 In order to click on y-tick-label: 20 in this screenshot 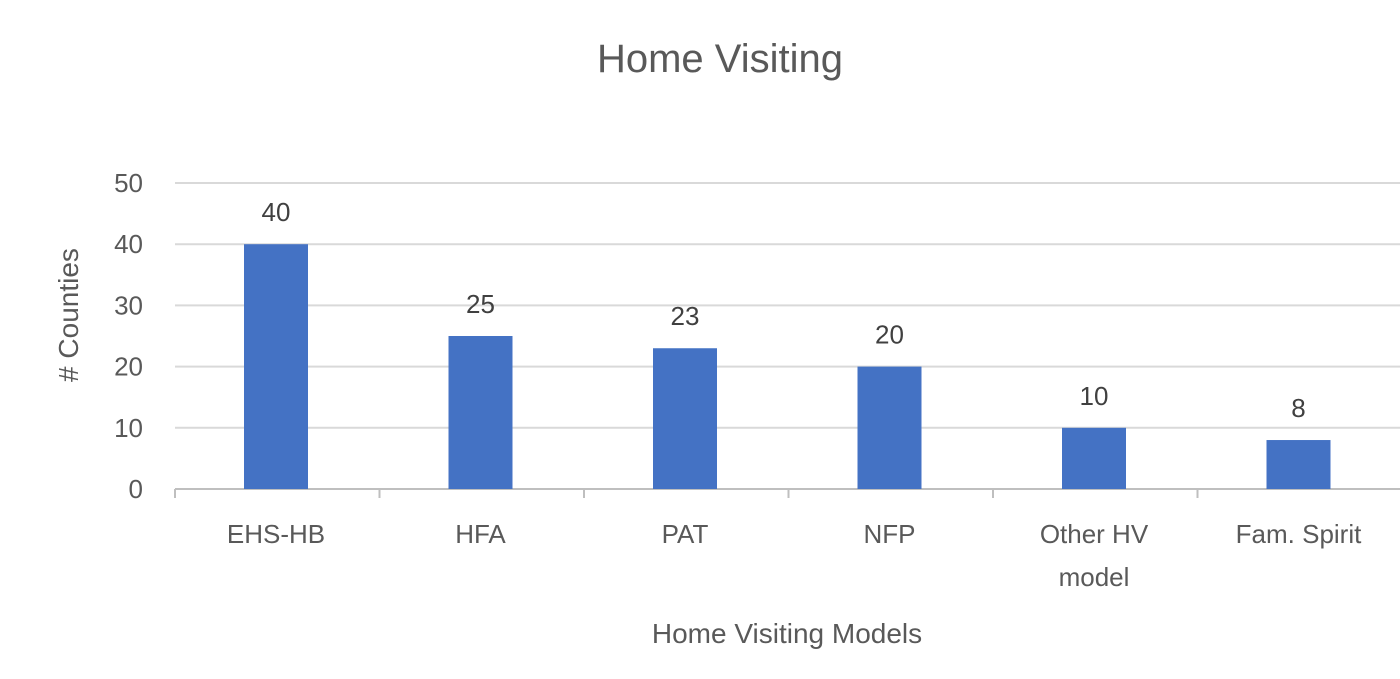, I will do `click(128, 367)`.